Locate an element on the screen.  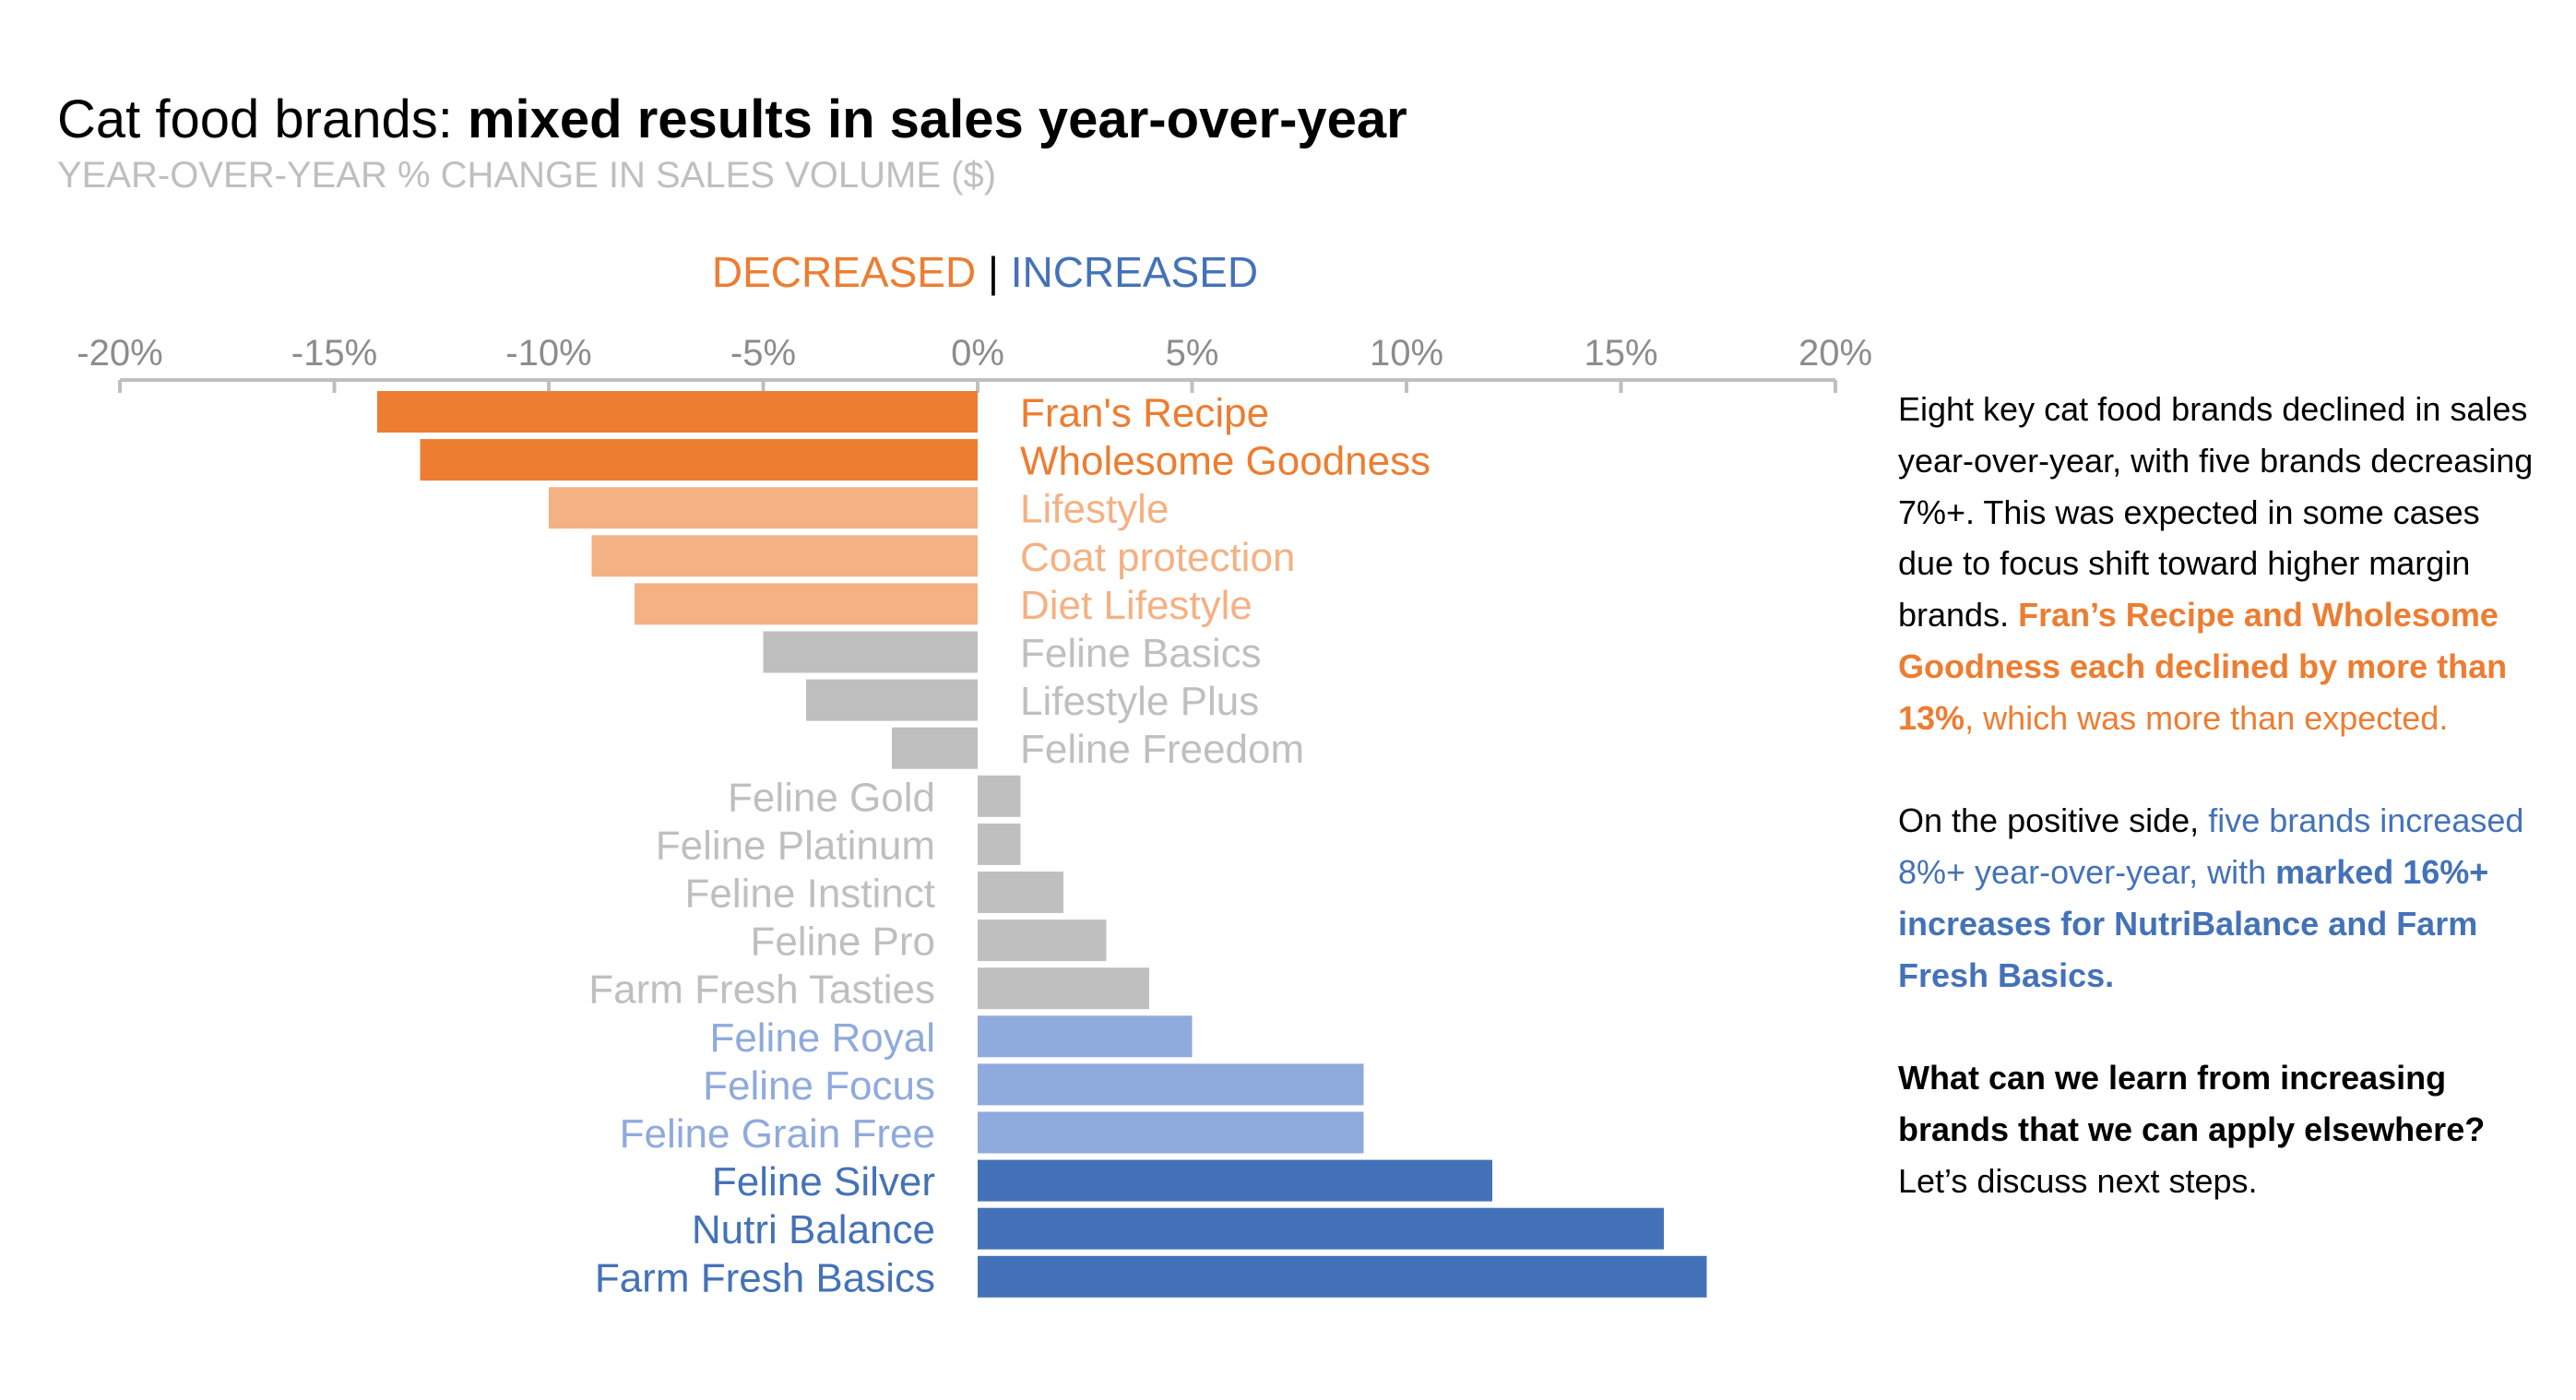
x-tick-label: -15% is located at coordinates (334, 353).